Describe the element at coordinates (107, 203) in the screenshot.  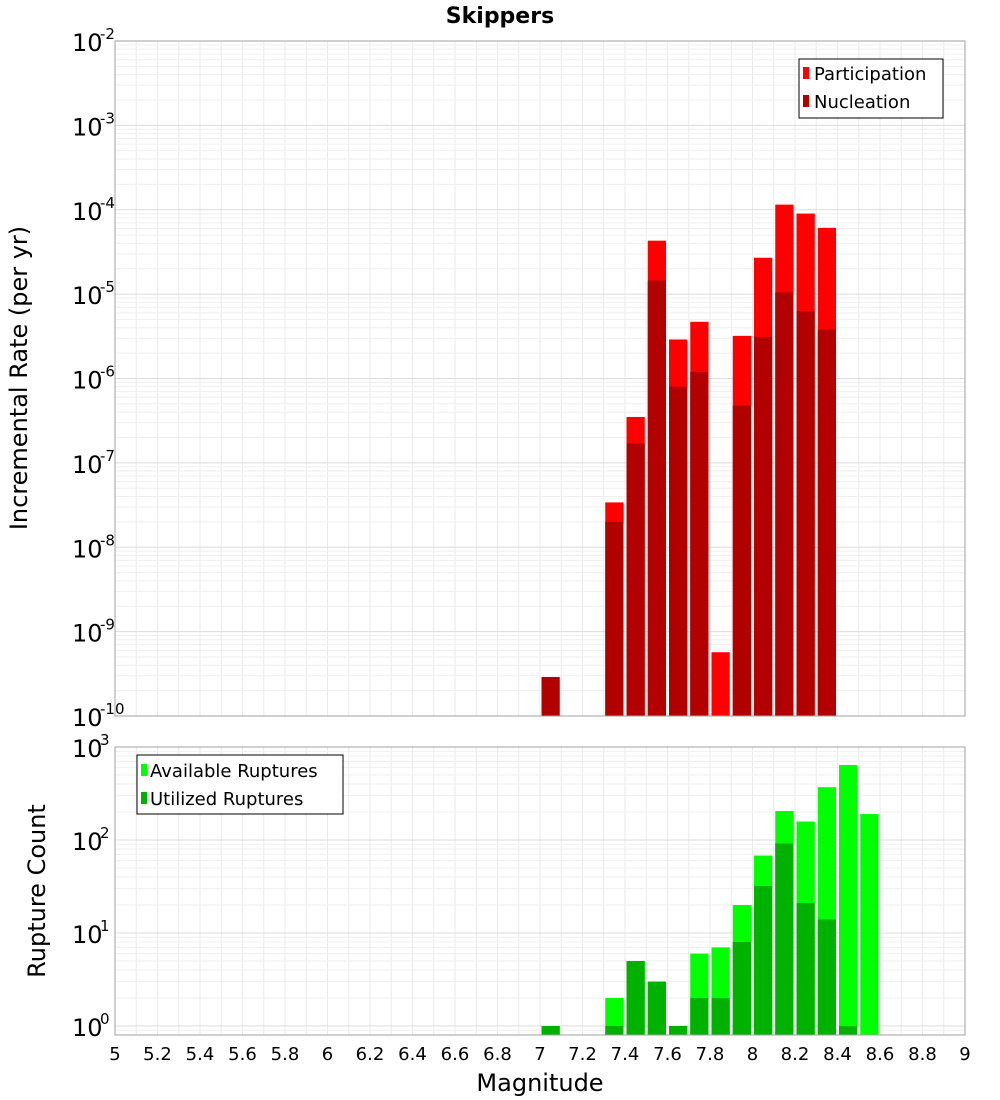
I see `y-tick-exponent: -4` at that location.